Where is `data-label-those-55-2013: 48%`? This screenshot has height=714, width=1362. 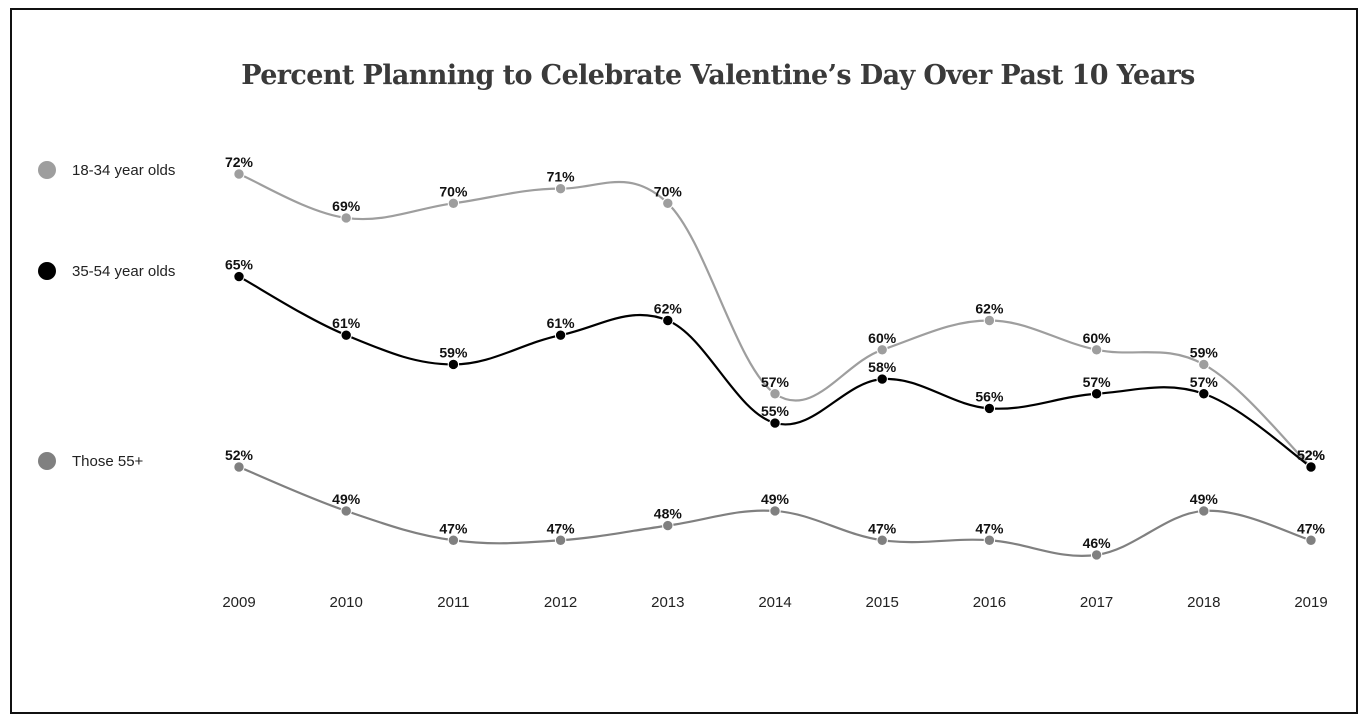 data-label-those-55-2013: 48% is located at coordinates (668, 514).